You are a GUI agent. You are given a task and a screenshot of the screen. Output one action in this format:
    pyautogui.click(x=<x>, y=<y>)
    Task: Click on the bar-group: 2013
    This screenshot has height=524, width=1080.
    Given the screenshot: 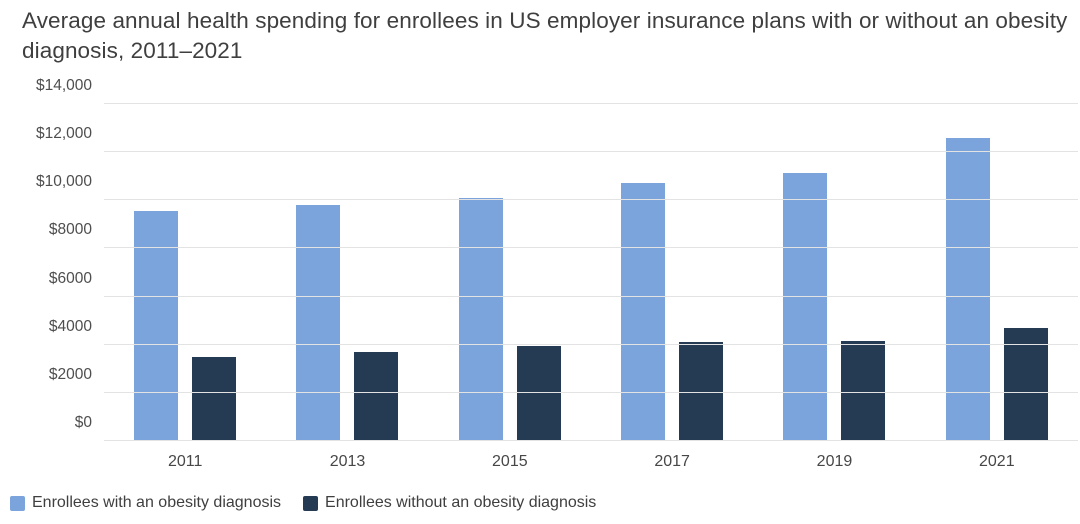 What is the action you would take?
    pyautogui.click(x=347, y=287)
    